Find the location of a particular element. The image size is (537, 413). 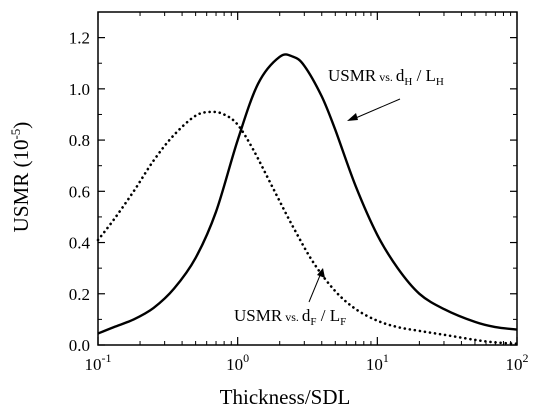

dotted-annot-arrow is located at coordinates (315, 287).